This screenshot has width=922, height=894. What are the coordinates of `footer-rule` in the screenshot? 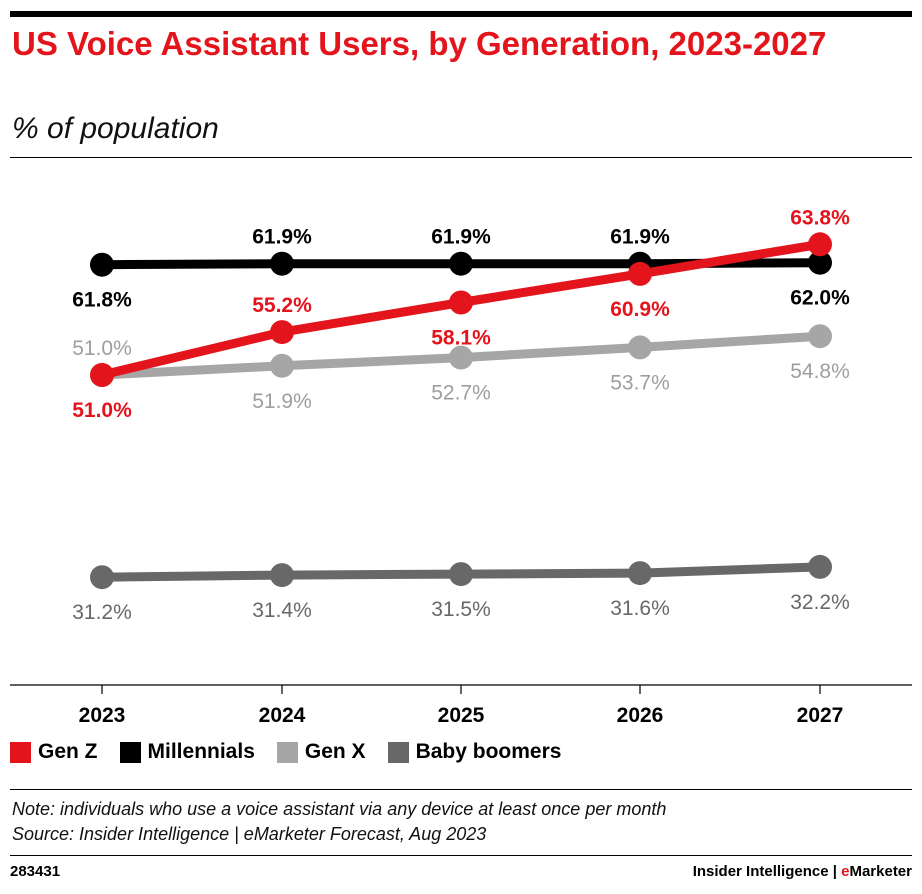 It's located at (461, 855).